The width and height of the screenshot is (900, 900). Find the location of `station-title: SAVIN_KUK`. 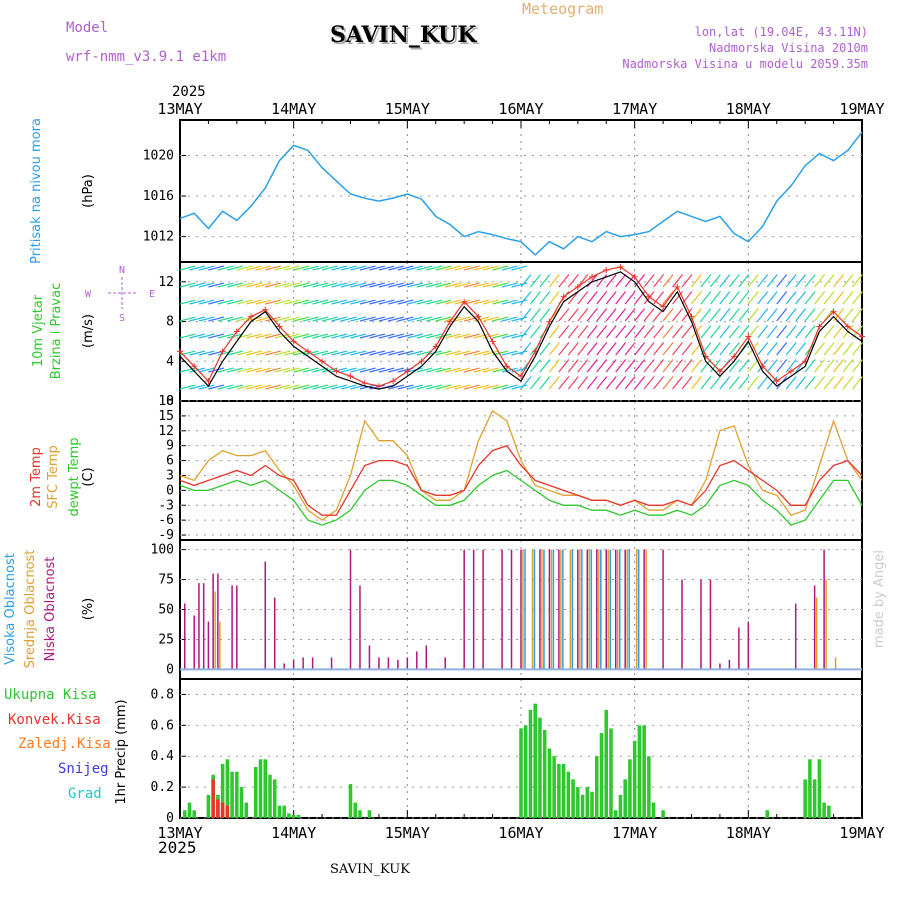

station-title: SAVIN_KUK is located at coordinates (403, 35).